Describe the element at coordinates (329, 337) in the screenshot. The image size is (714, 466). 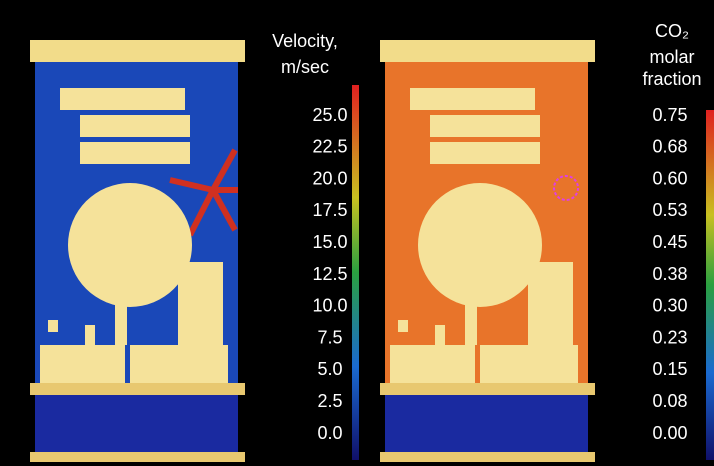
I see `colorbar-tick-label: 7.5` at that location.